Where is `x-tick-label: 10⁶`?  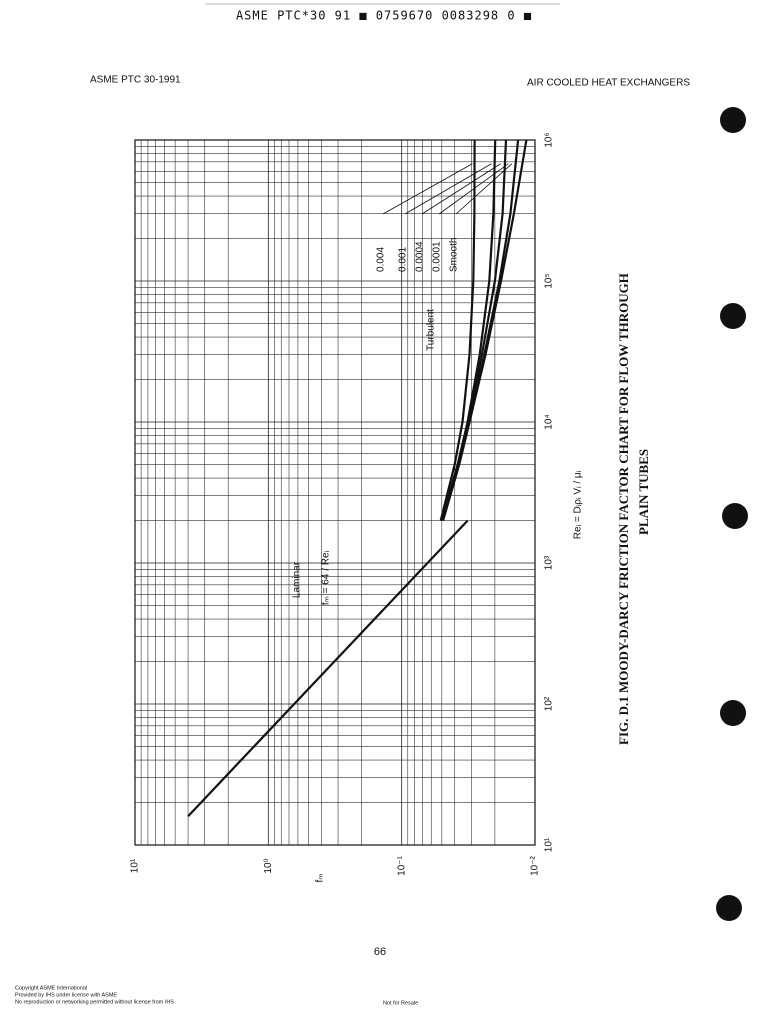 x-tick-label: 10⁶ is located at coordinates (549, 139).